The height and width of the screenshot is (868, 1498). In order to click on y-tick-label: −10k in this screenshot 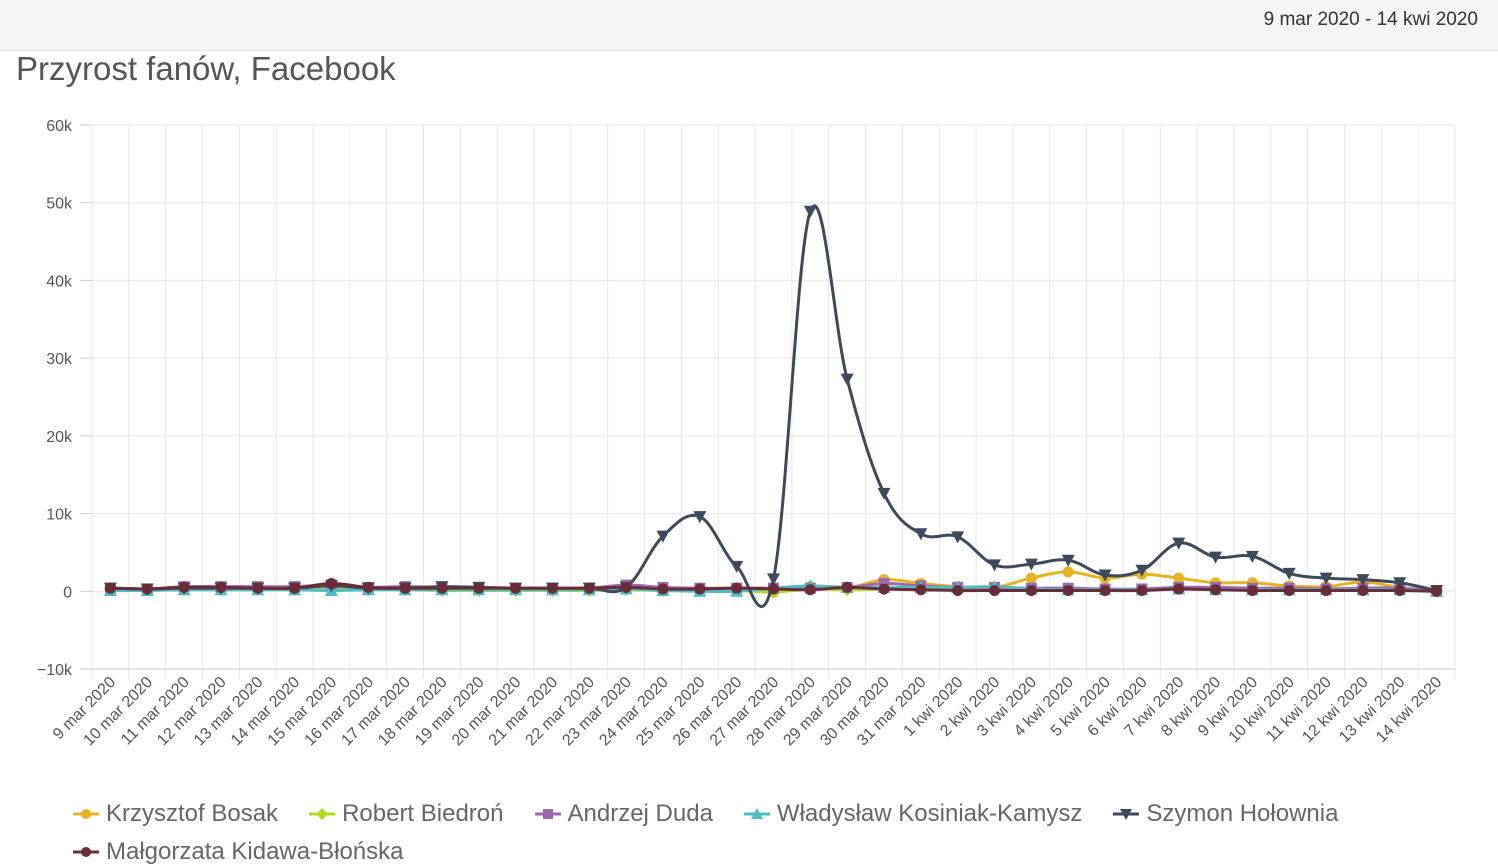, I will do `click(55, 670)`.